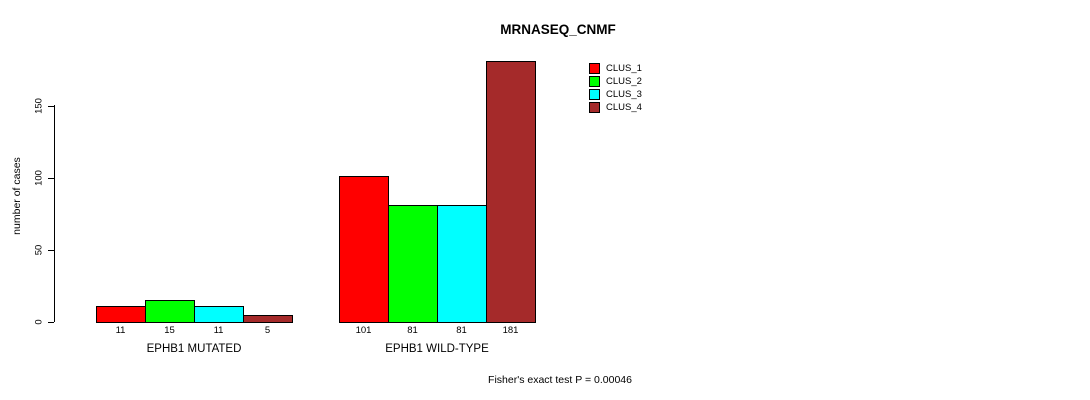 The height and width of the screenshot is (400, 1090). I want to click on y-axis-line, so click(54, 213).